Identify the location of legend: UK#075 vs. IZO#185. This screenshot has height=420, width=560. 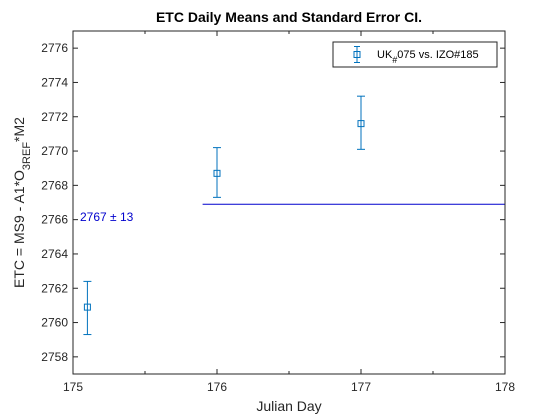
(415, 54).